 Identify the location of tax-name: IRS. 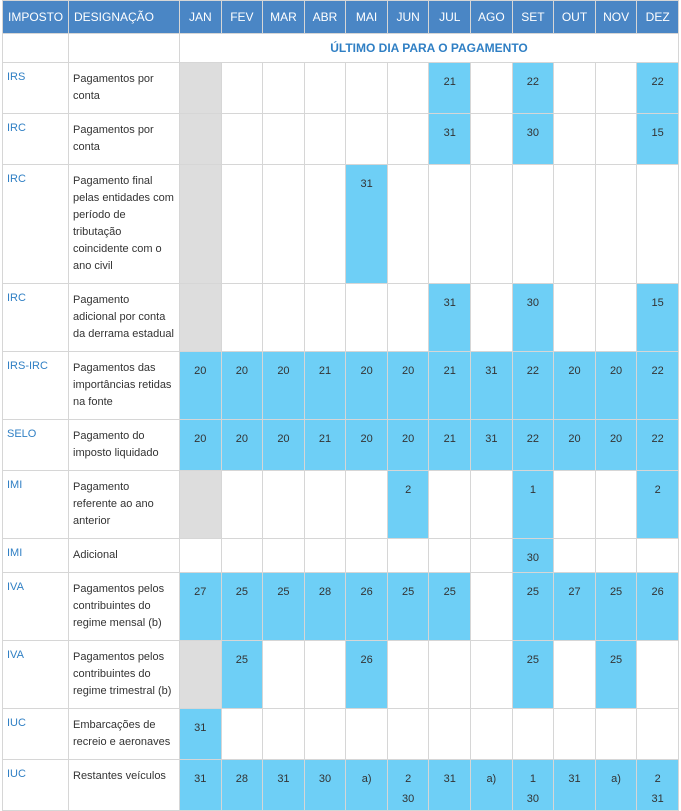
(35, 88).